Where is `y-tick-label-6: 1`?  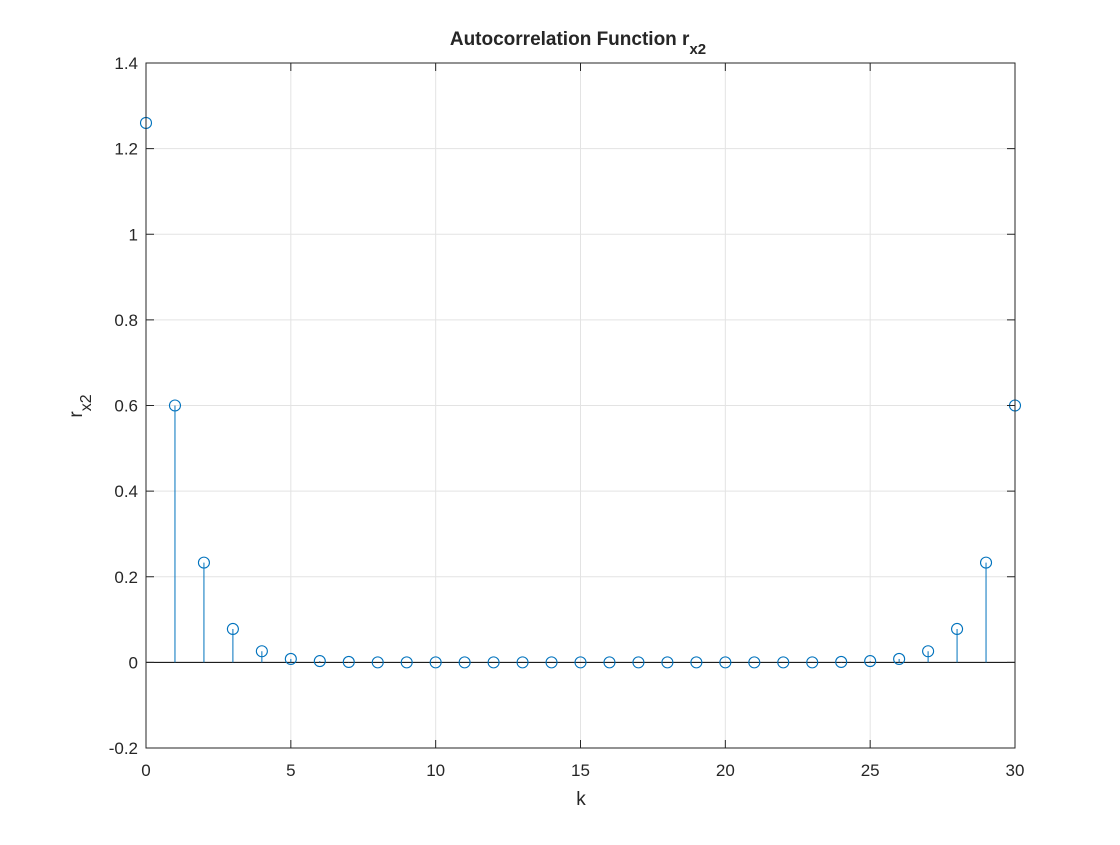 y-tick-label-6: 1 is located at coordinates (133, 234).